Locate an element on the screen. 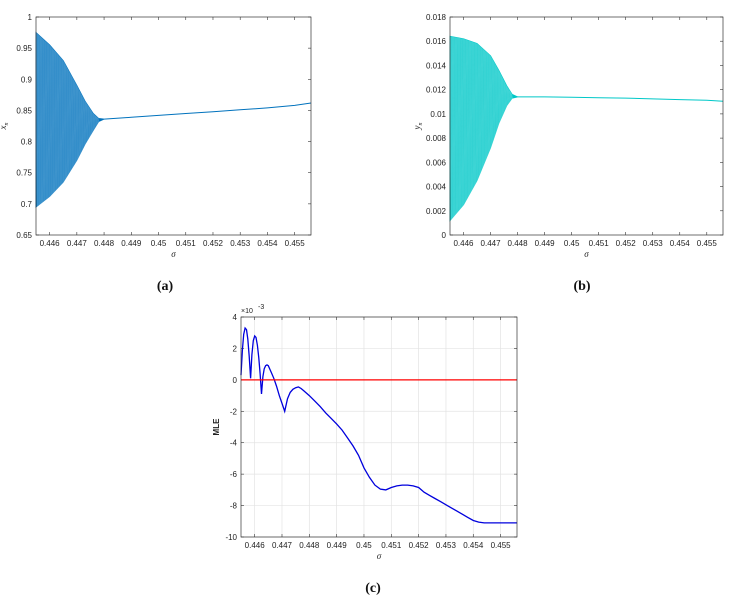 Image resolution: width=734 pixels, height=600 pixels. y-tick-label: -4 is located at coordinates (234, 443).